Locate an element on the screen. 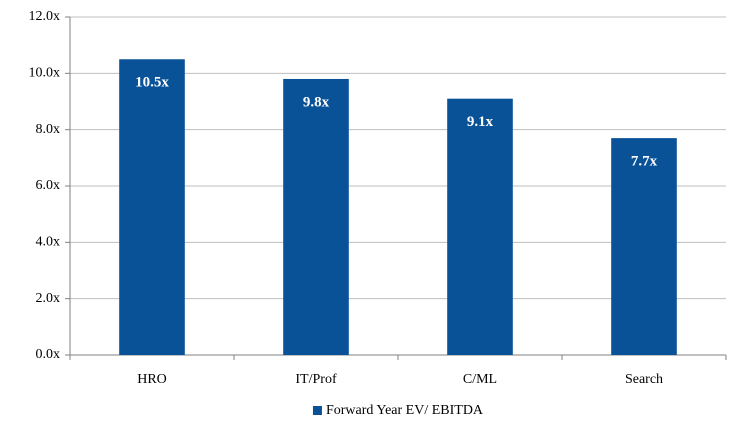 The width and height of the screenshot is (735, 431). legend-swatch is located at coordinates (317, 410).